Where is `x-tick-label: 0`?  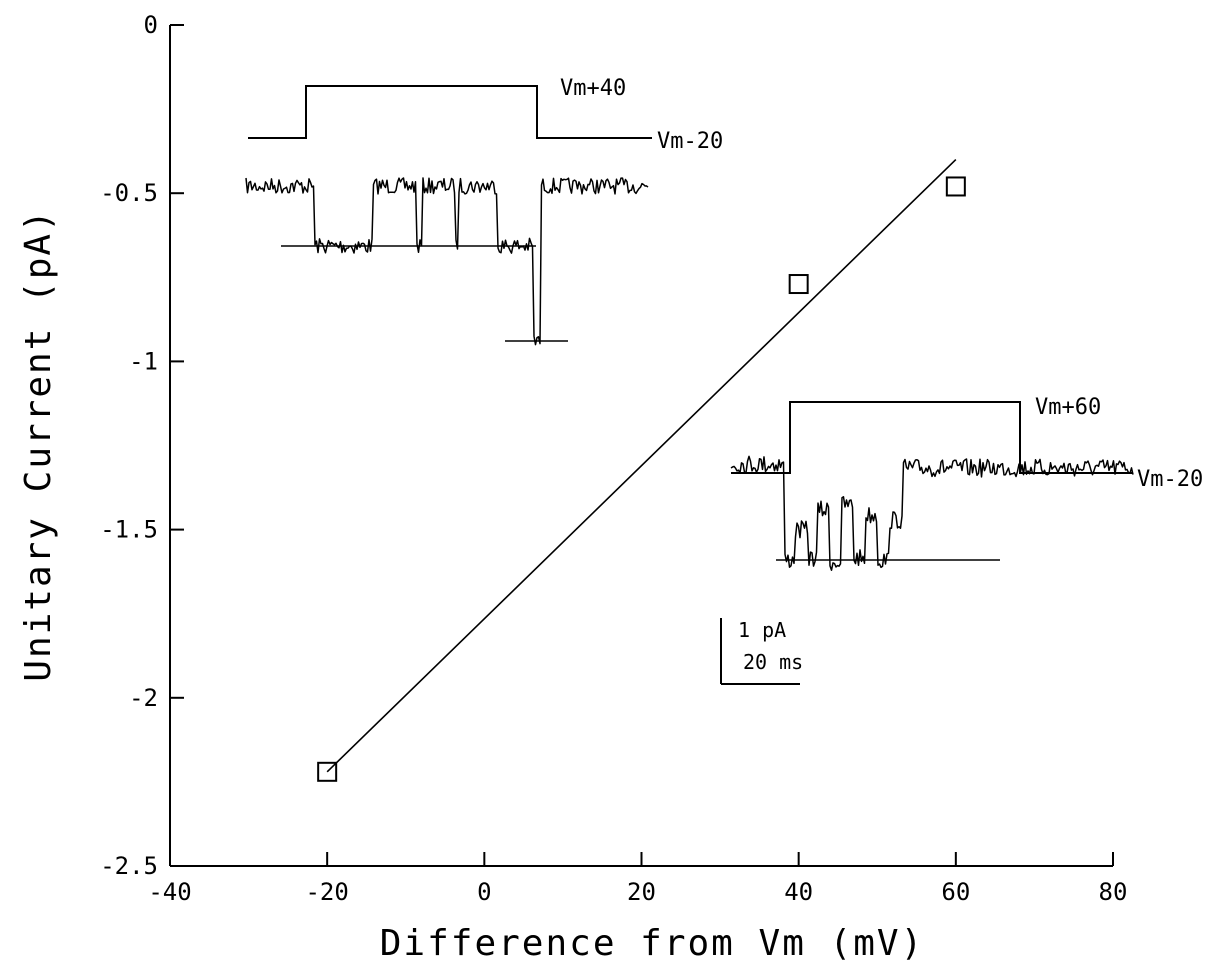 x-tick-label: 0 is located at coordinates (484, 892).